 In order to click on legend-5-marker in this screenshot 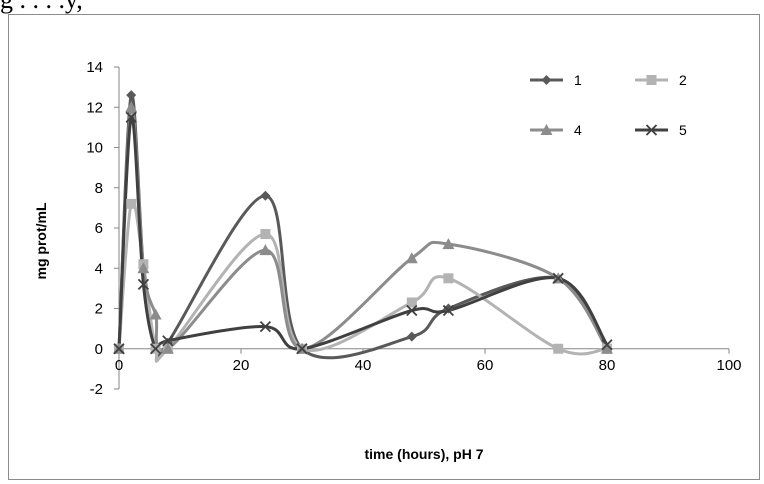, I will do `click(651, 130)`.